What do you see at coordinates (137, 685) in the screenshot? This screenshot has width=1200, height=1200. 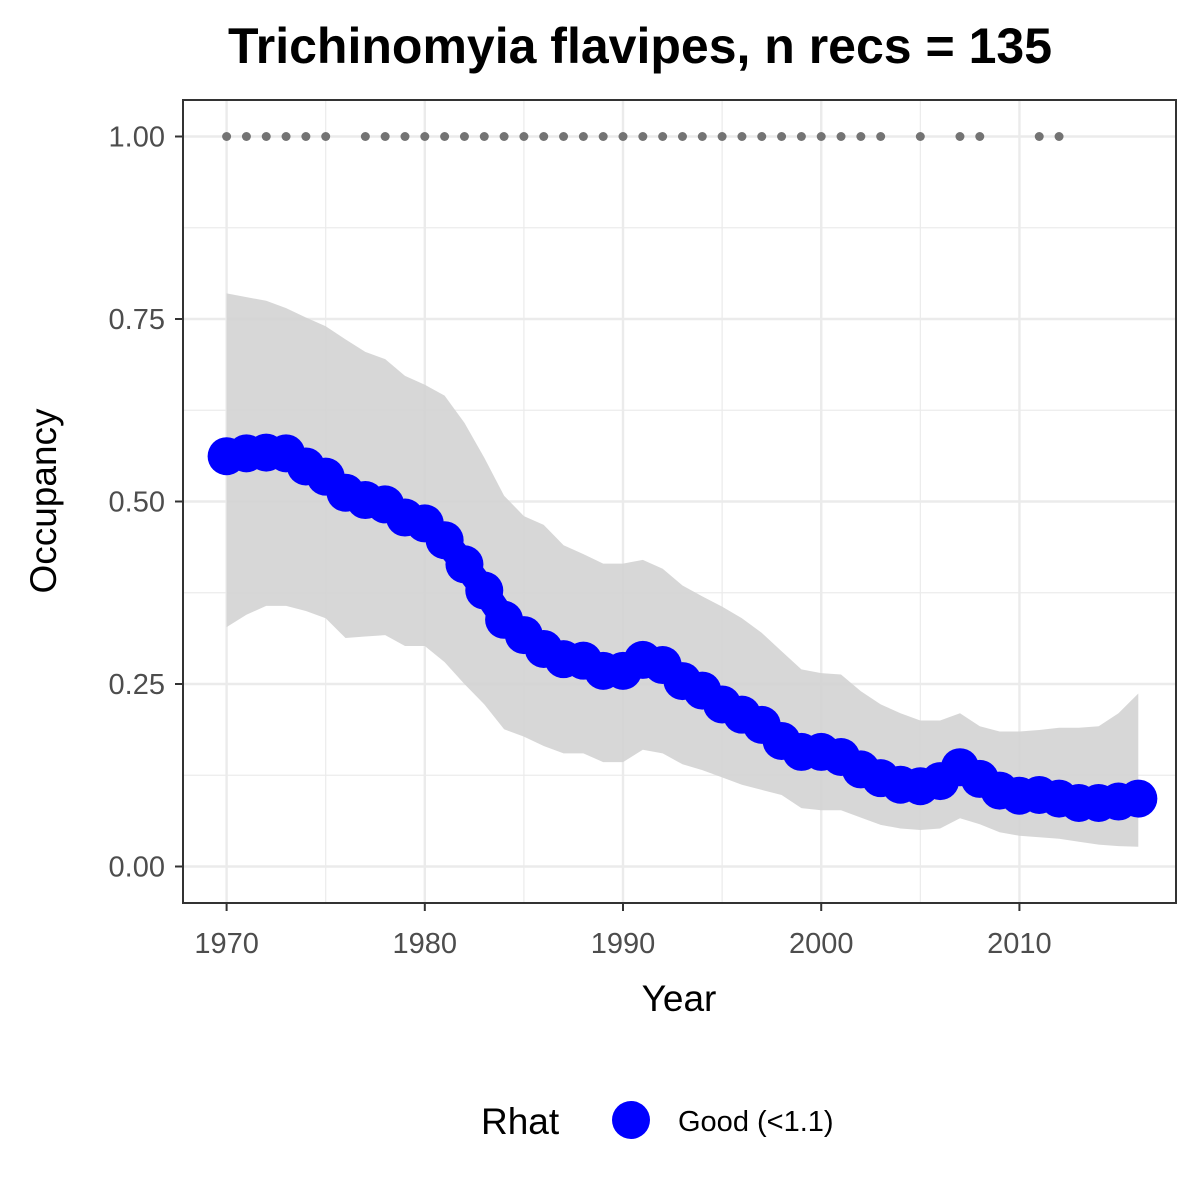 I see `y-tick-label: 0.25` at bounding box center [137, 685].